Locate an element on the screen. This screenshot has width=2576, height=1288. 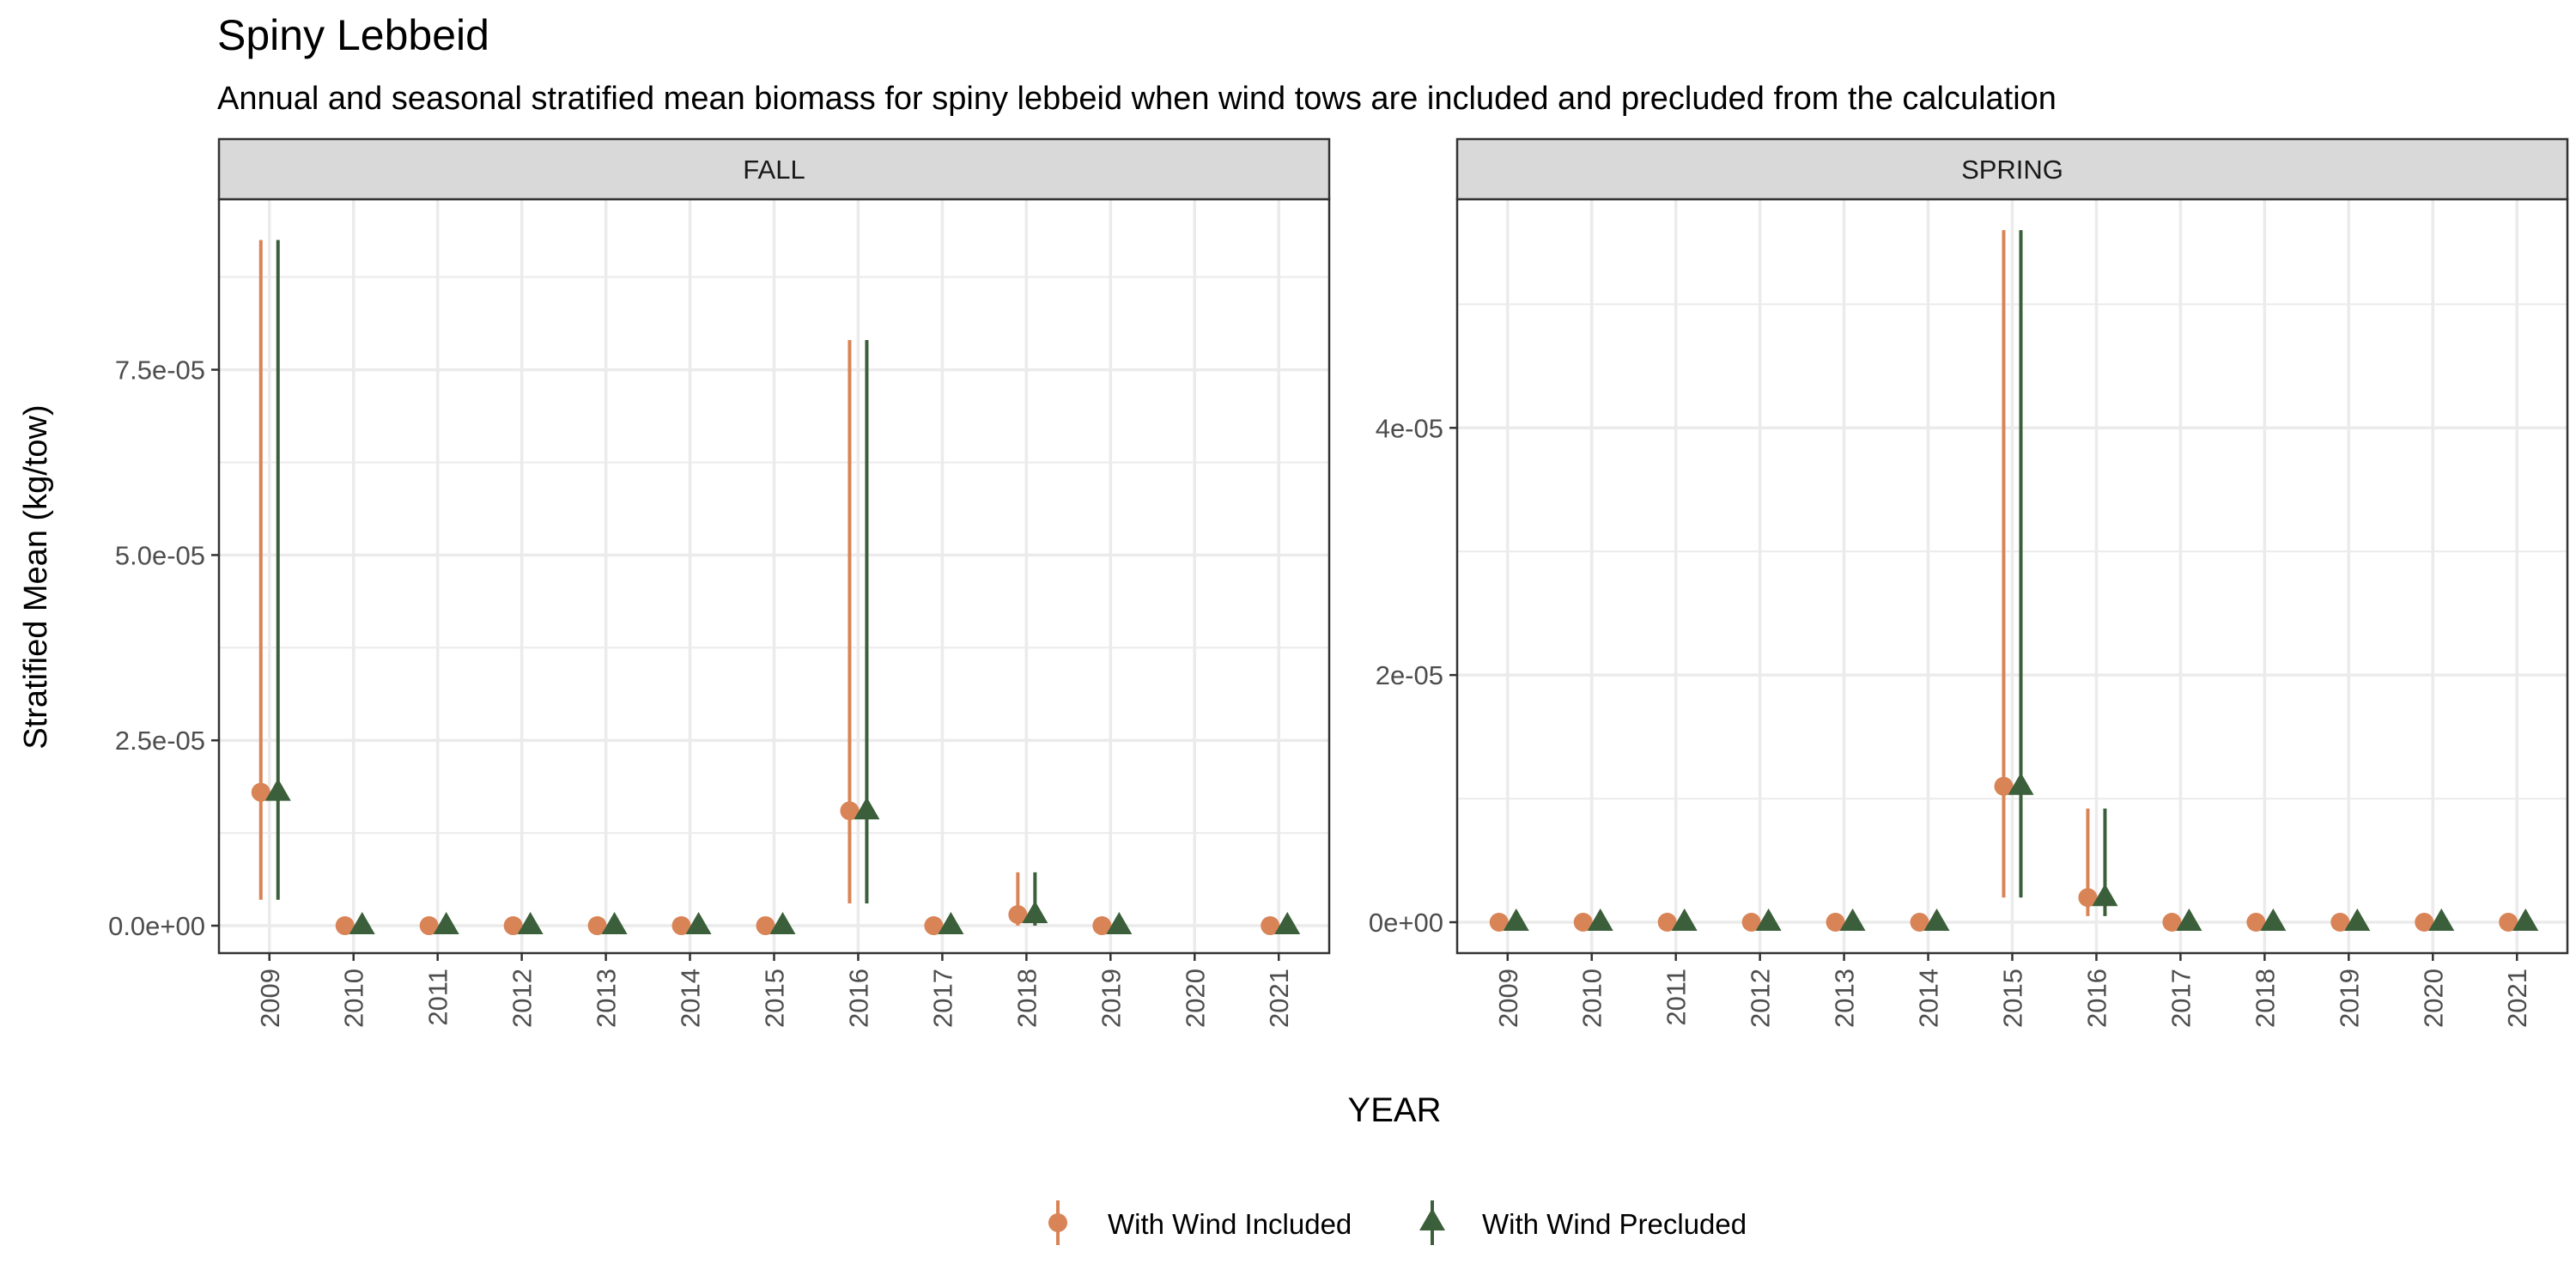
y-tick-label: 4e-05 is located at coordinates (1409, 428).